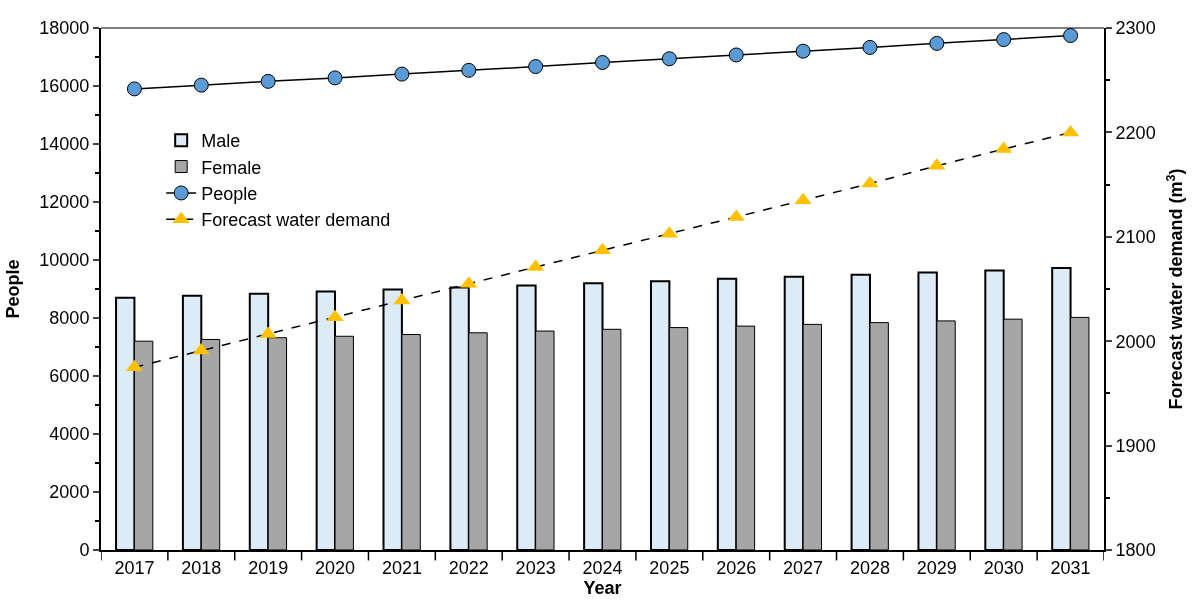 The image size is (1199, 610). What do you see at coordinates (134, 567) in the screenshot?
I see `x-tick-label: 2017` at bounding box center [134, 567].